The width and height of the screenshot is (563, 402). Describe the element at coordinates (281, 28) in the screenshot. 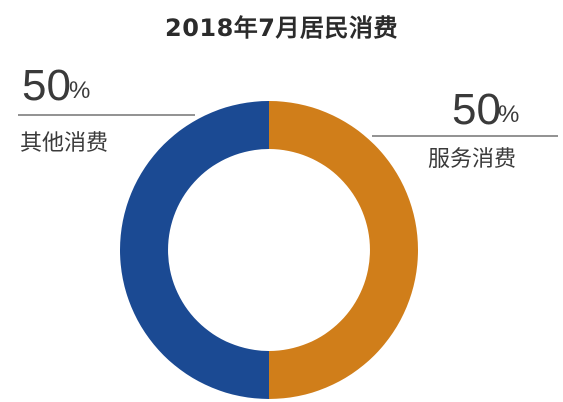

I see `chart-title: 2018年7月居民消费` at that location.